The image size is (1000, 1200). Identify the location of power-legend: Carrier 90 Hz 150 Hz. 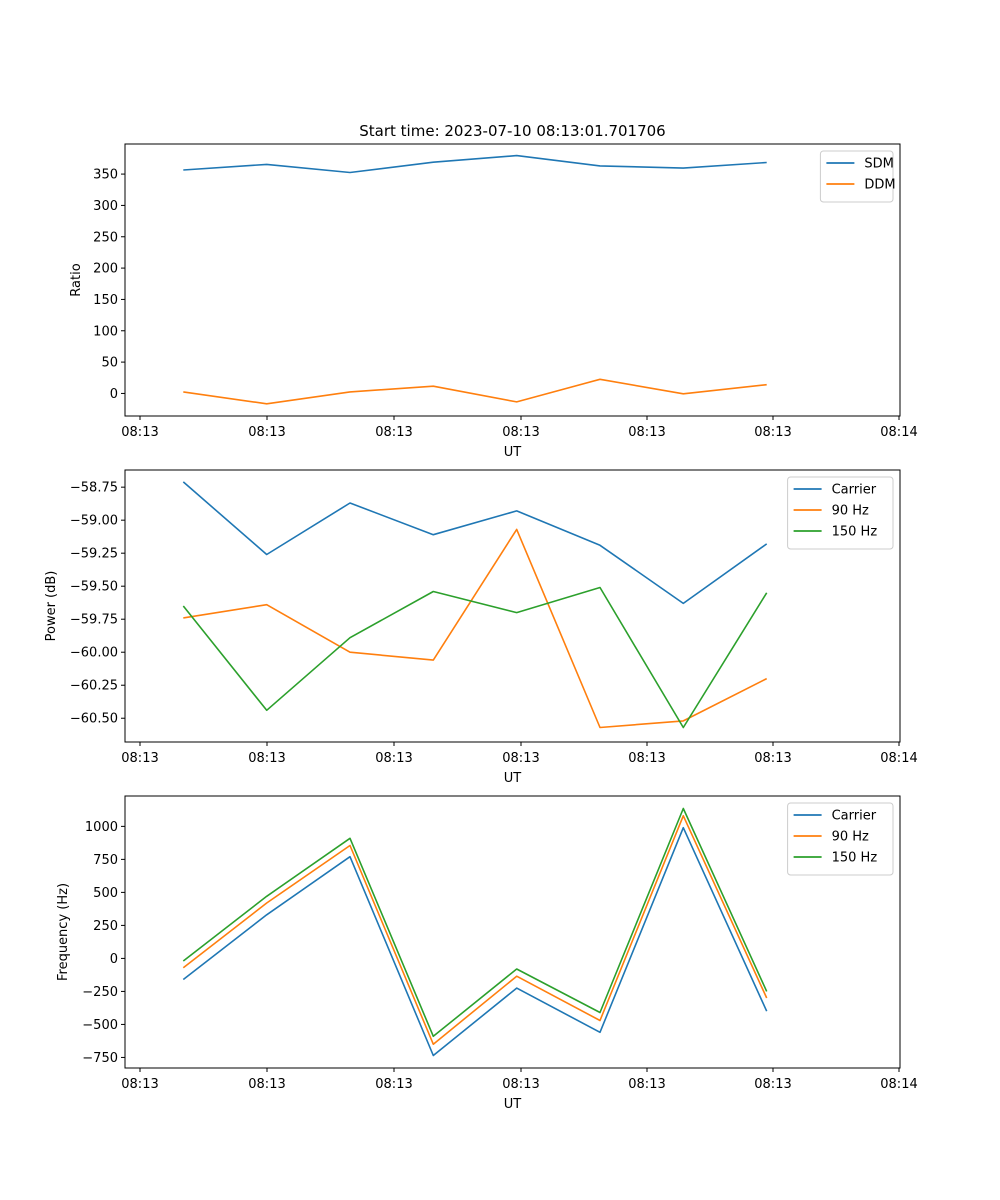
(840, 513).